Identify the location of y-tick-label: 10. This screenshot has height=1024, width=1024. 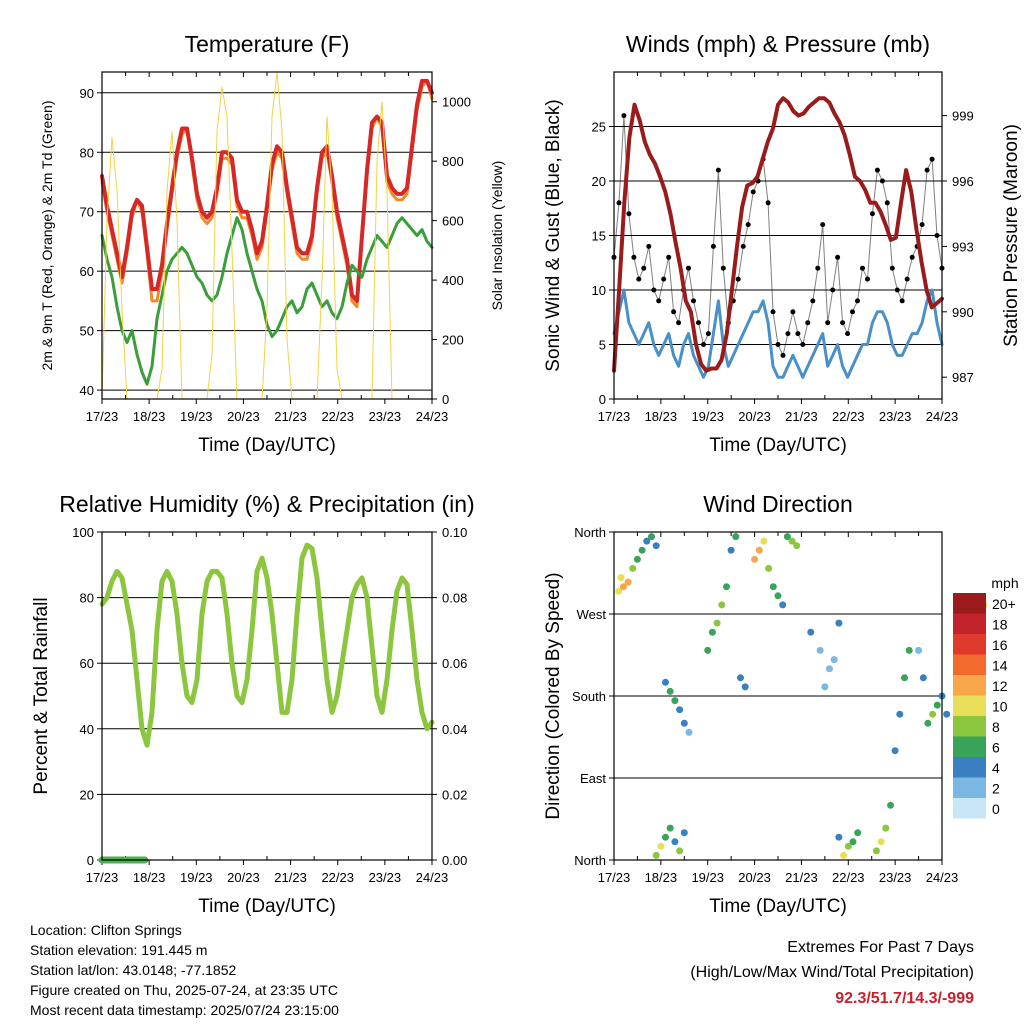
(599, 290).